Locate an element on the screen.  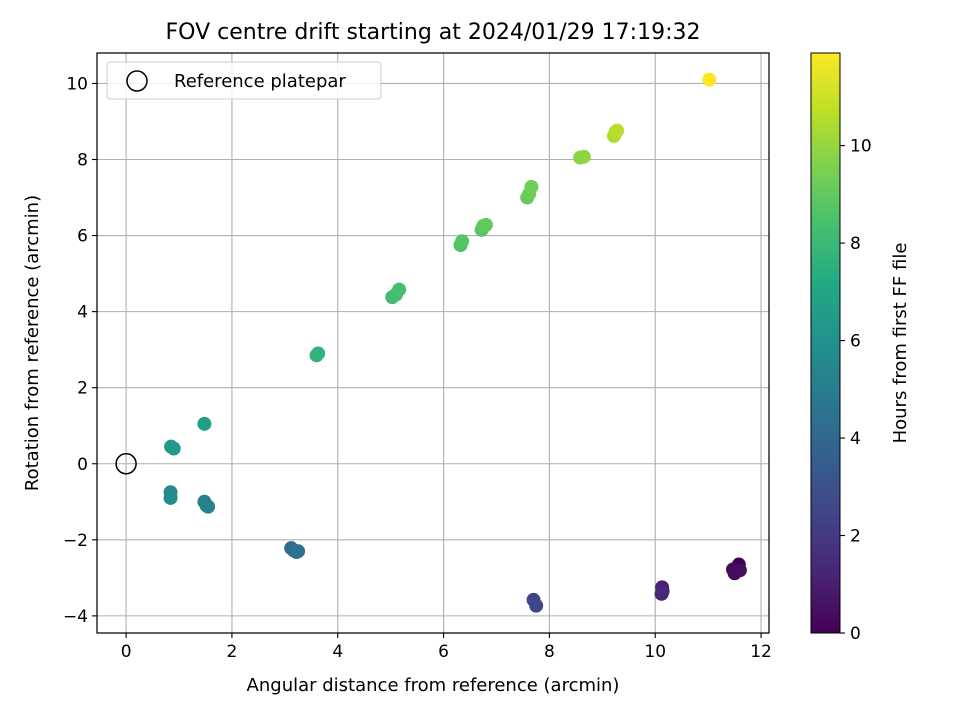
legend-reference-marker is located at coordinates (137, 81).